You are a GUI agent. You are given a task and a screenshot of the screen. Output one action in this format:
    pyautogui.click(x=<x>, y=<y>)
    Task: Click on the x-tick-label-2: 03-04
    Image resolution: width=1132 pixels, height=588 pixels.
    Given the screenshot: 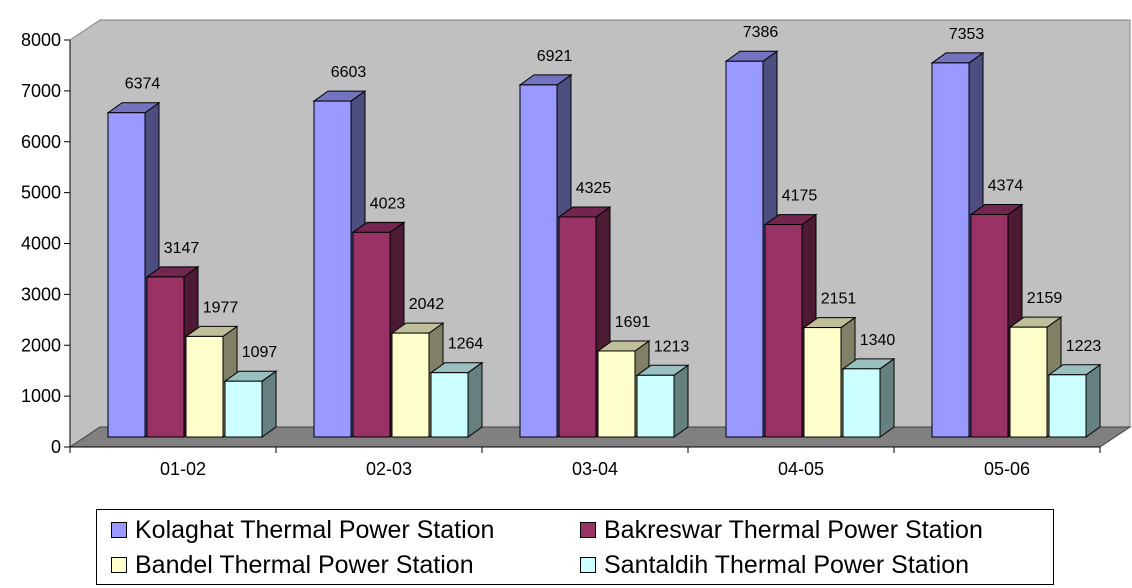 What is the action you would take?
    pyautogui.click(x=595, y=469)
    